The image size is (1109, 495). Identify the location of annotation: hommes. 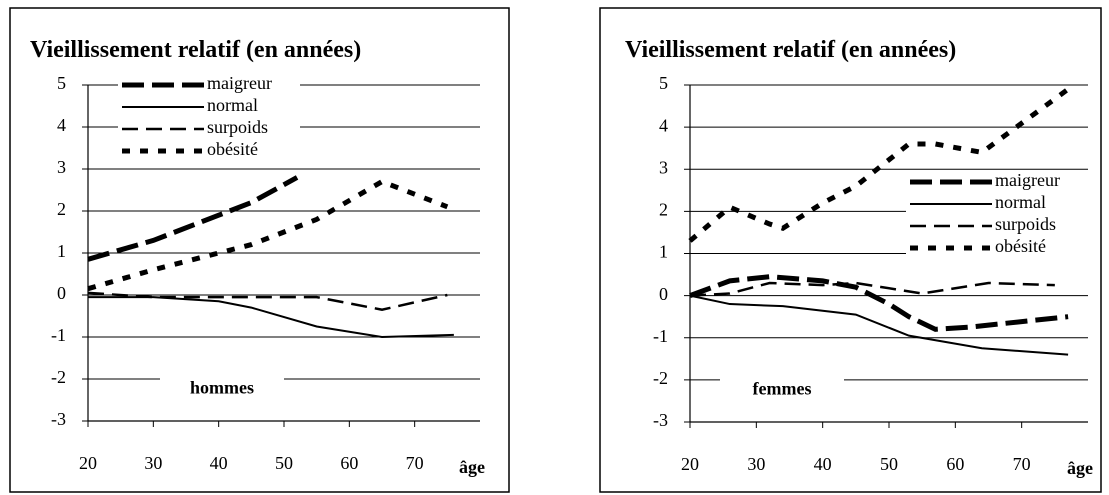
(222, 388).